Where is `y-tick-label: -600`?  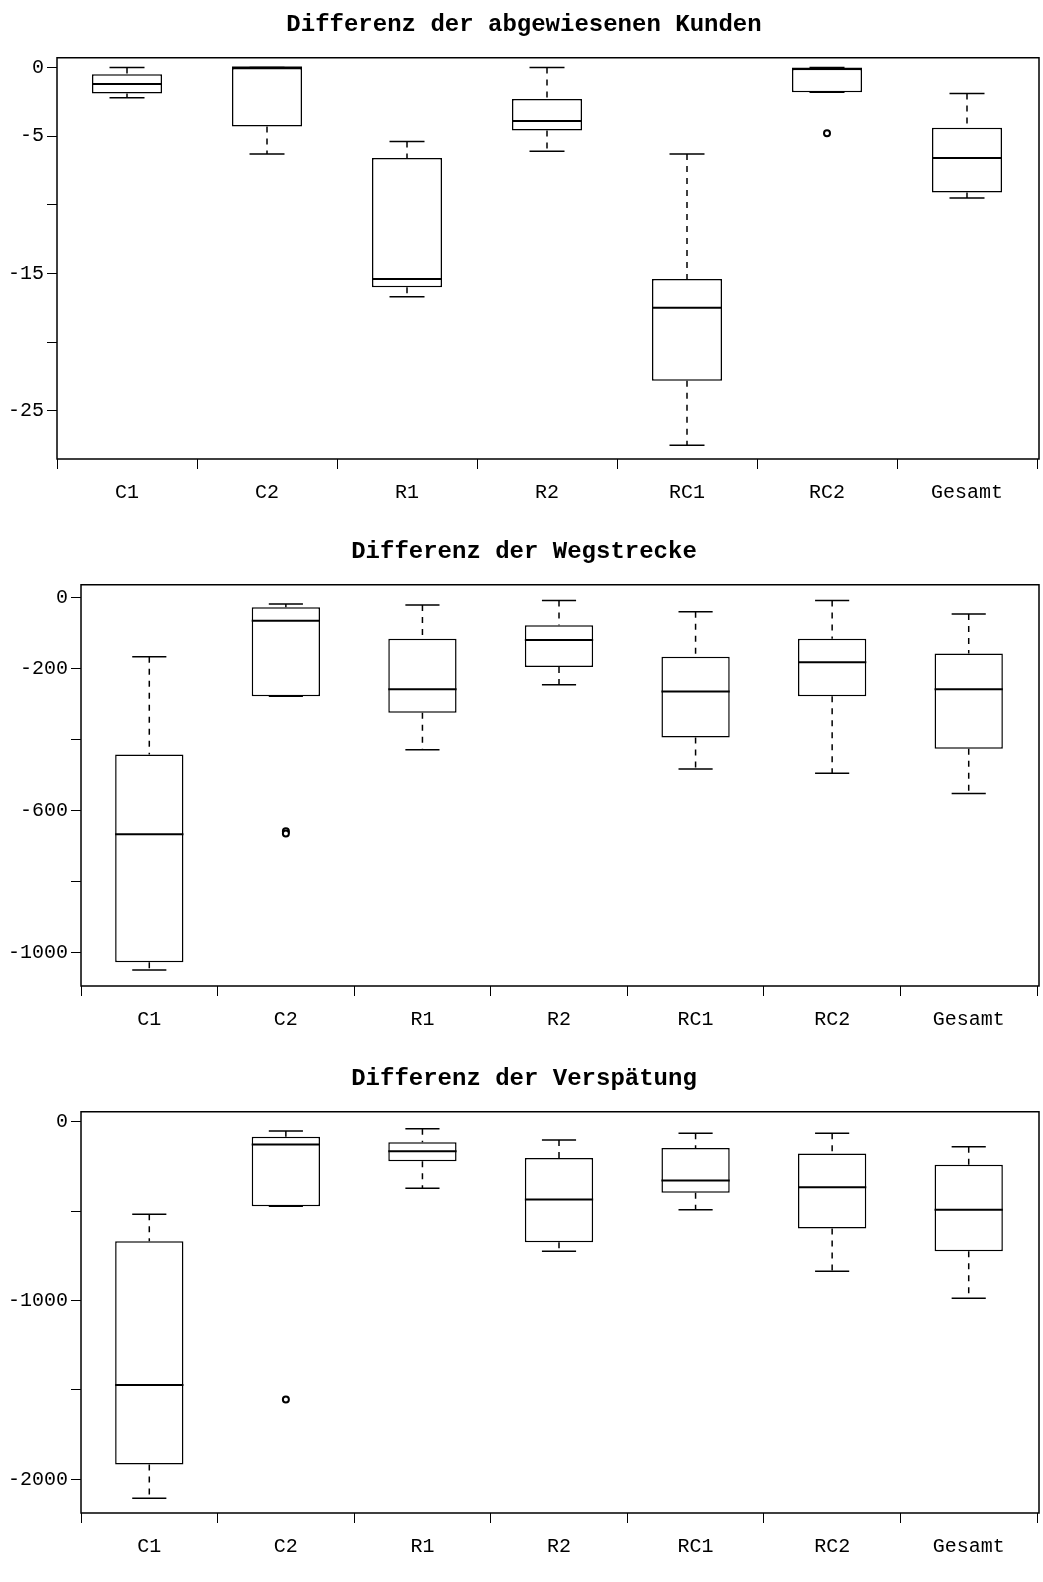 y-tick-label: -600 is located at coordinates (44, 810).